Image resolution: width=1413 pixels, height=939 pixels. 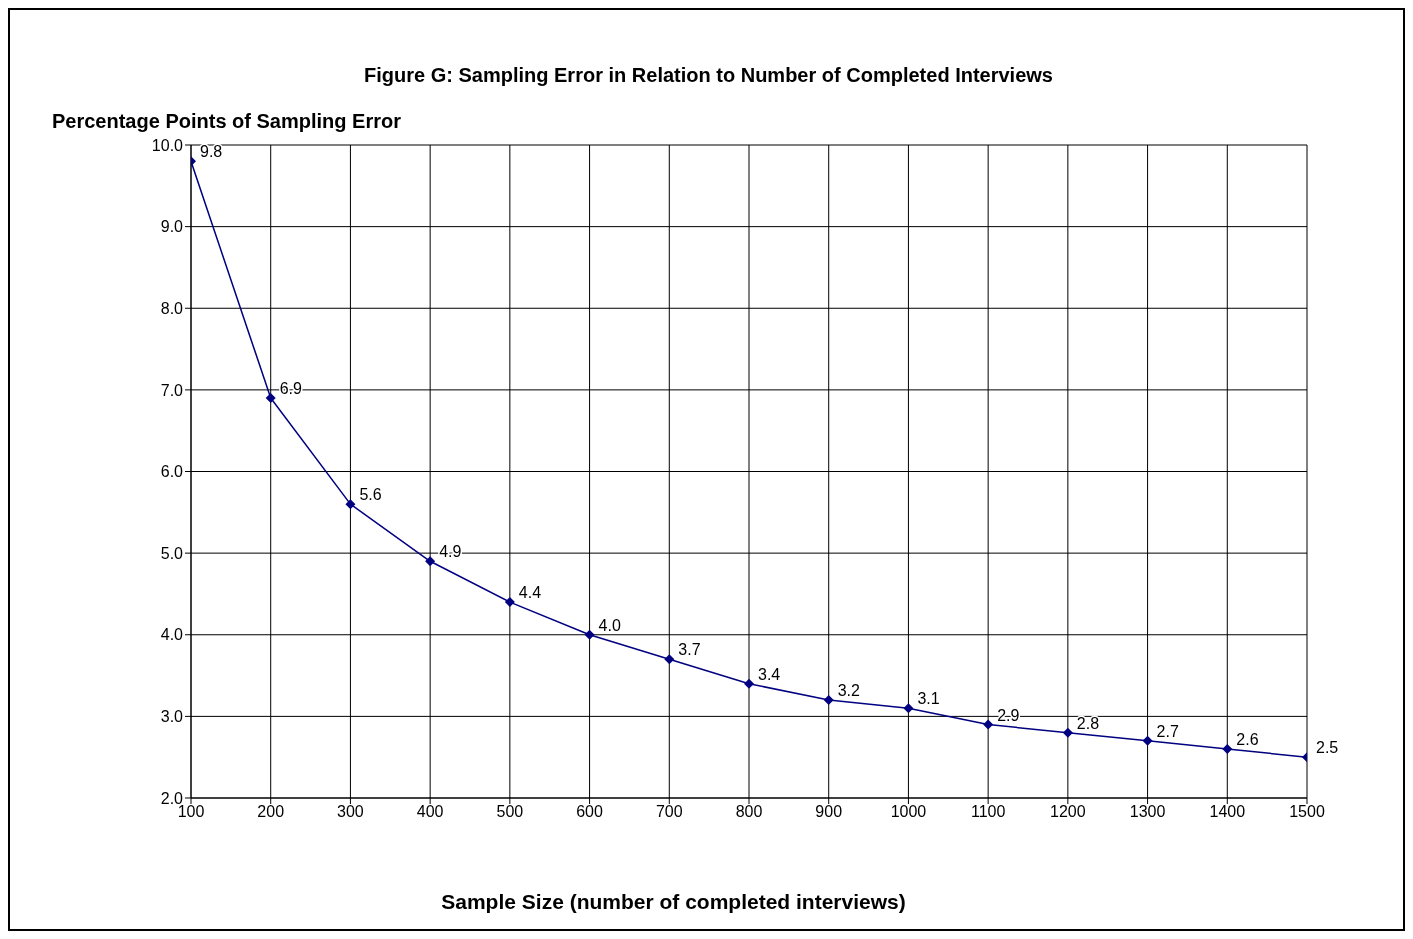 What do you see at coordinates (226, 121) in the screenshot?
I see `y-axis-title: Percentage Points of Sampling Error` at bounding box center [226, 121].